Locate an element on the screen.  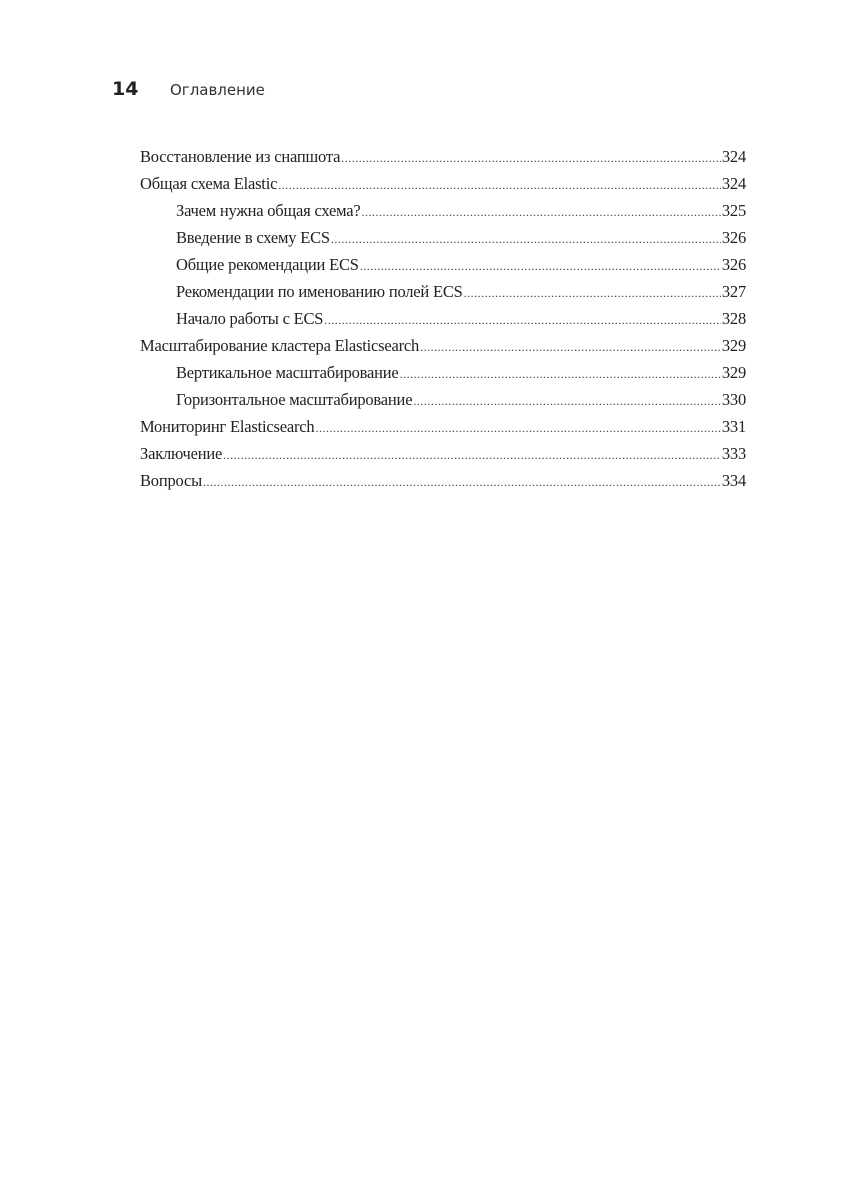
toc-entry: Общая схема Elastic 324 is located at coordinates (443, 185).